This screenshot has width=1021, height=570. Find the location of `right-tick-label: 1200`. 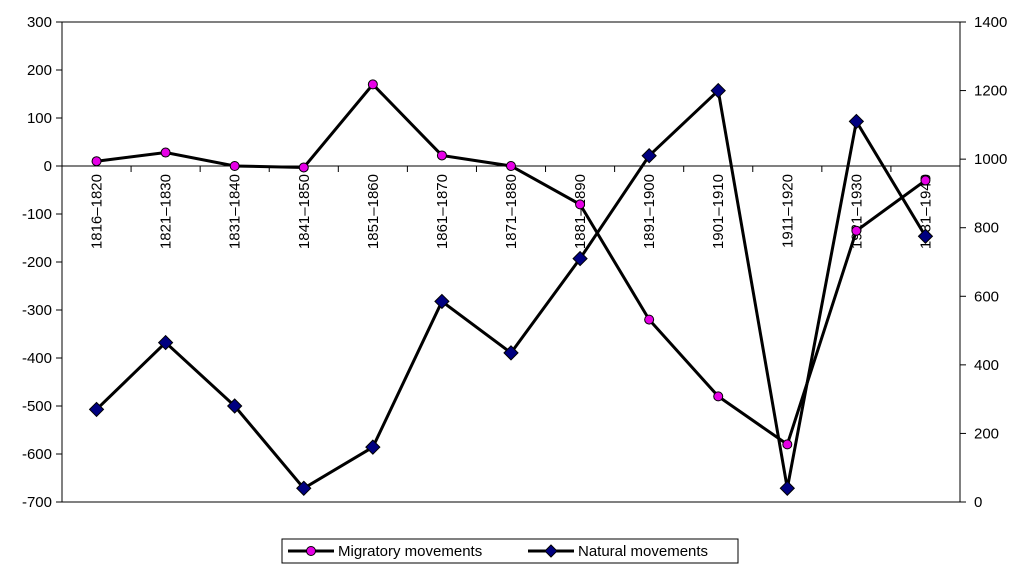

right-tick-label: 1200 is located at coordinates (990, 91).